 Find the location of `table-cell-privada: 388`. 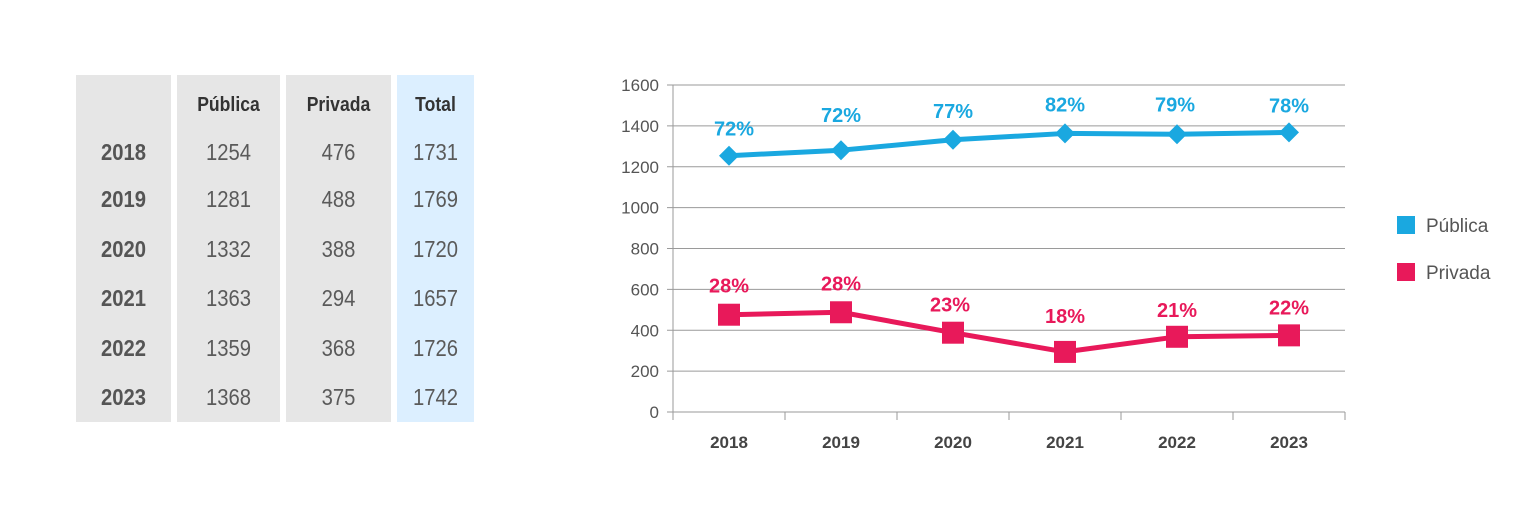

table-cell-privada: 388 is located at coordinates (338, 249).